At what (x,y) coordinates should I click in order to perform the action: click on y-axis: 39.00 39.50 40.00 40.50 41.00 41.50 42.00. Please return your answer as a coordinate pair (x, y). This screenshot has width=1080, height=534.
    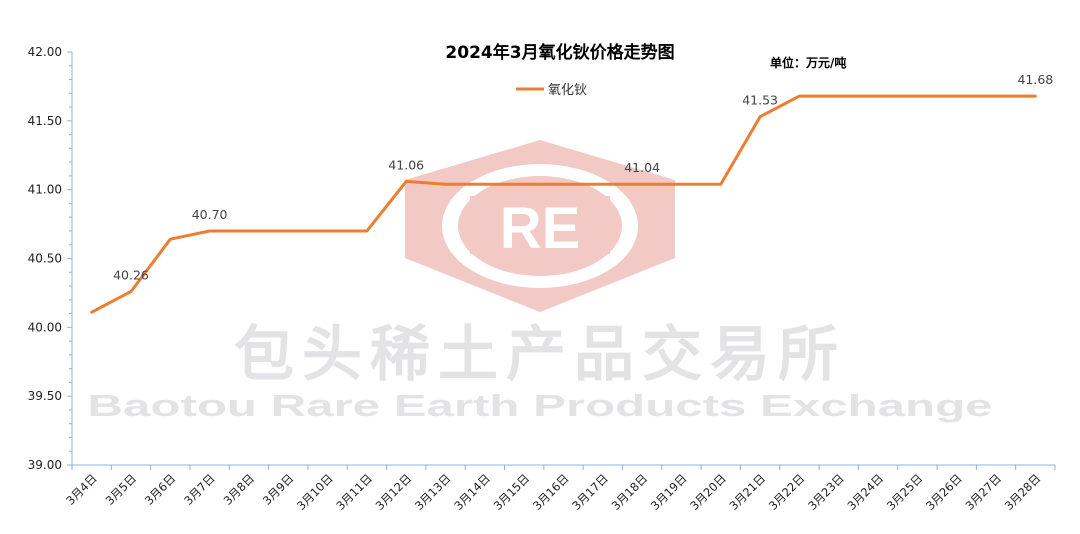
    Looking at the image, I should click on (50, 258).